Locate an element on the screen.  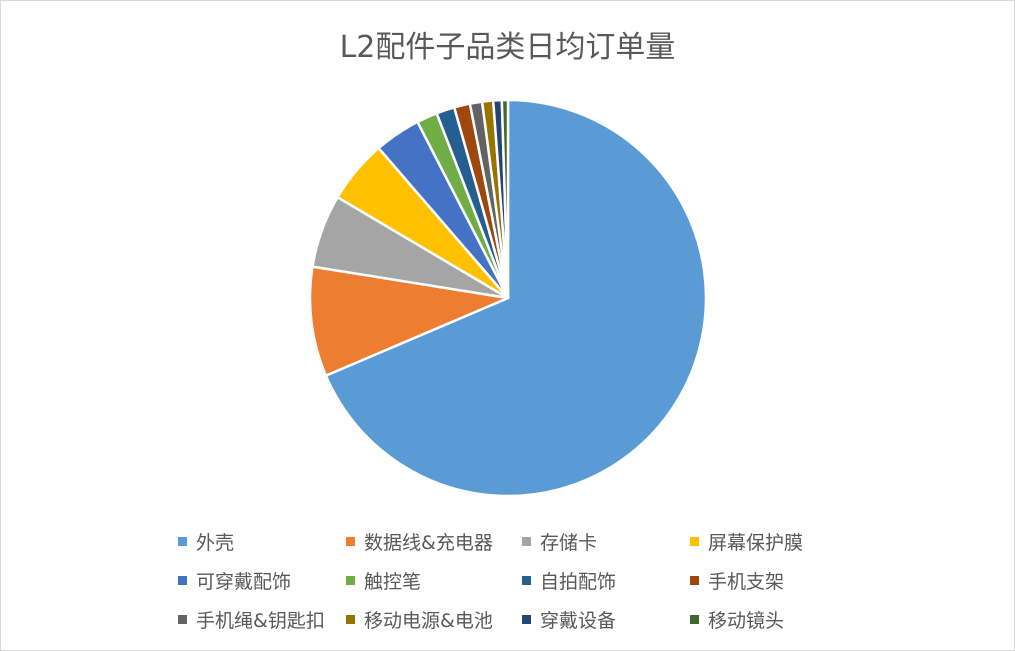
legend-item-11: 穿戴设备 is located at coordinates (606, 619).